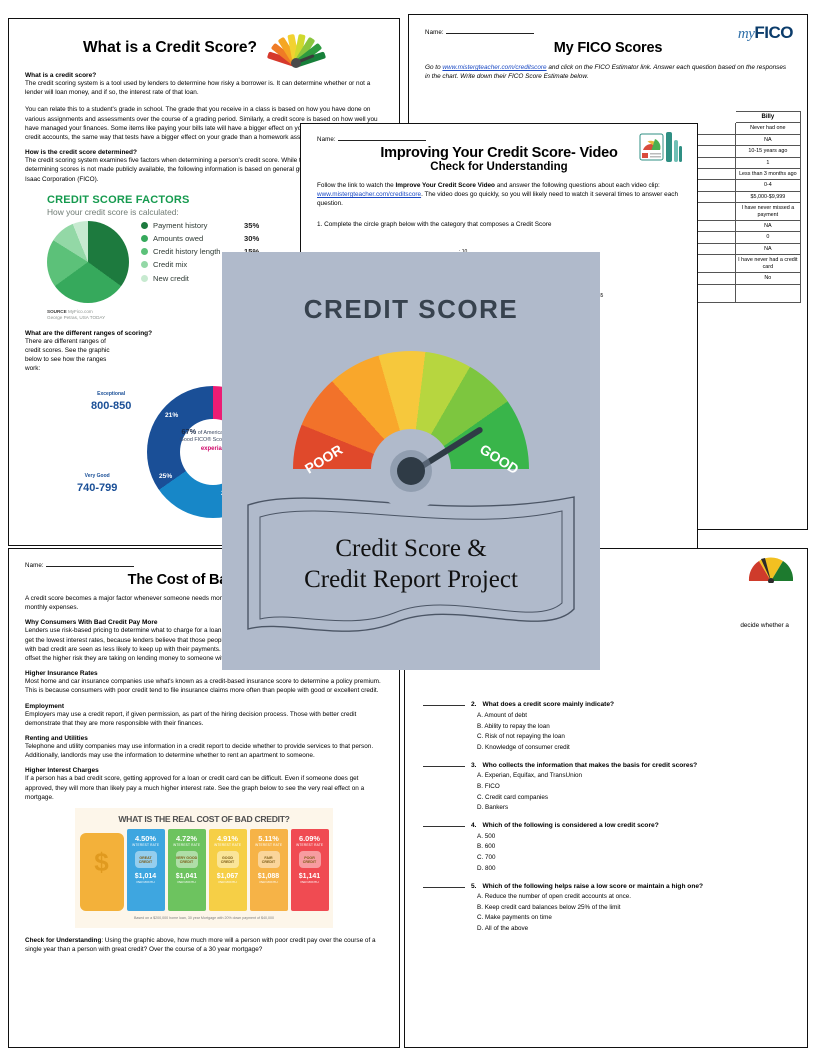 This screenshot has width=816, height=1056. I want to click on gauge-hub, so click(295, 63).